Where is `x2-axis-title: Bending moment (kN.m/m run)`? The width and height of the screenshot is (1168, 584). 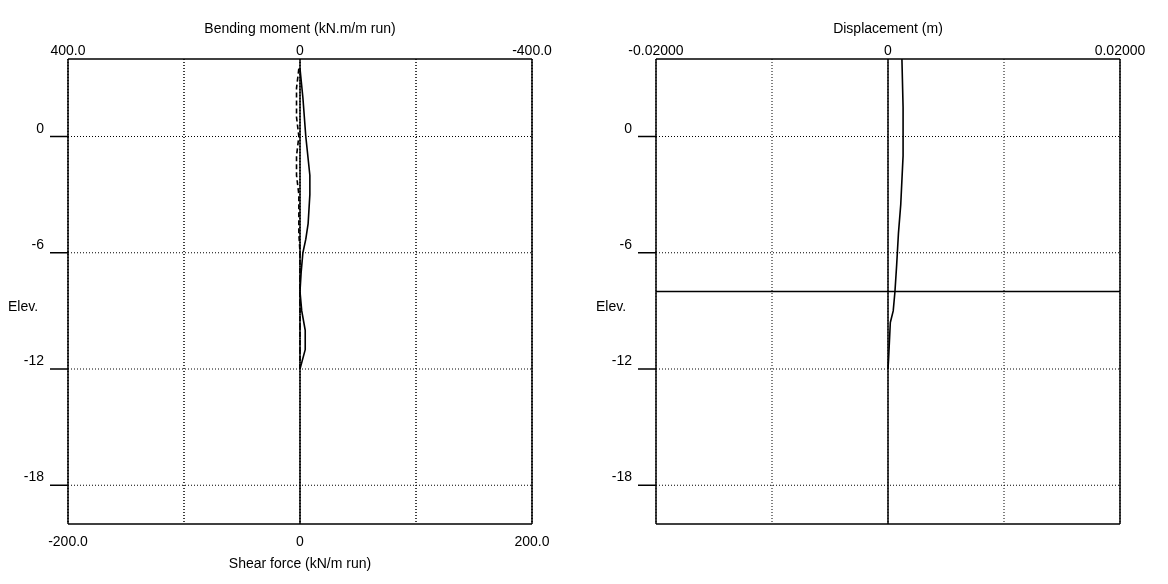 x2-axis-title: Bending moment (kN.m/m run) is located at coordinates (300, 28).